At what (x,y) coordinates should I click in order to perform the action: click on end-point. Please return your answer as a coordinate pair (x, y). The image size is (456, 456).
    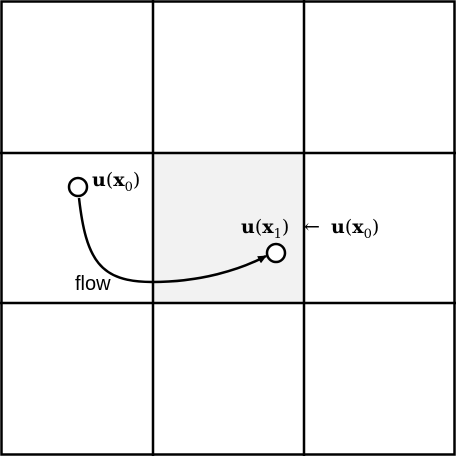
    Looking at the image, I should click on (276, 253).